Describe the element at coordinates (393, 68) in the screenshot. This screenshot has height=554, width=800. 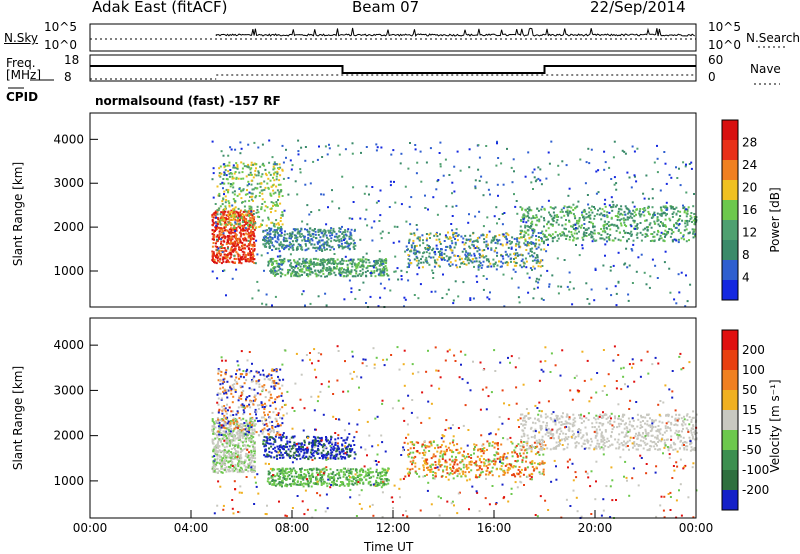
I see `freq-panel-frame` at that location.